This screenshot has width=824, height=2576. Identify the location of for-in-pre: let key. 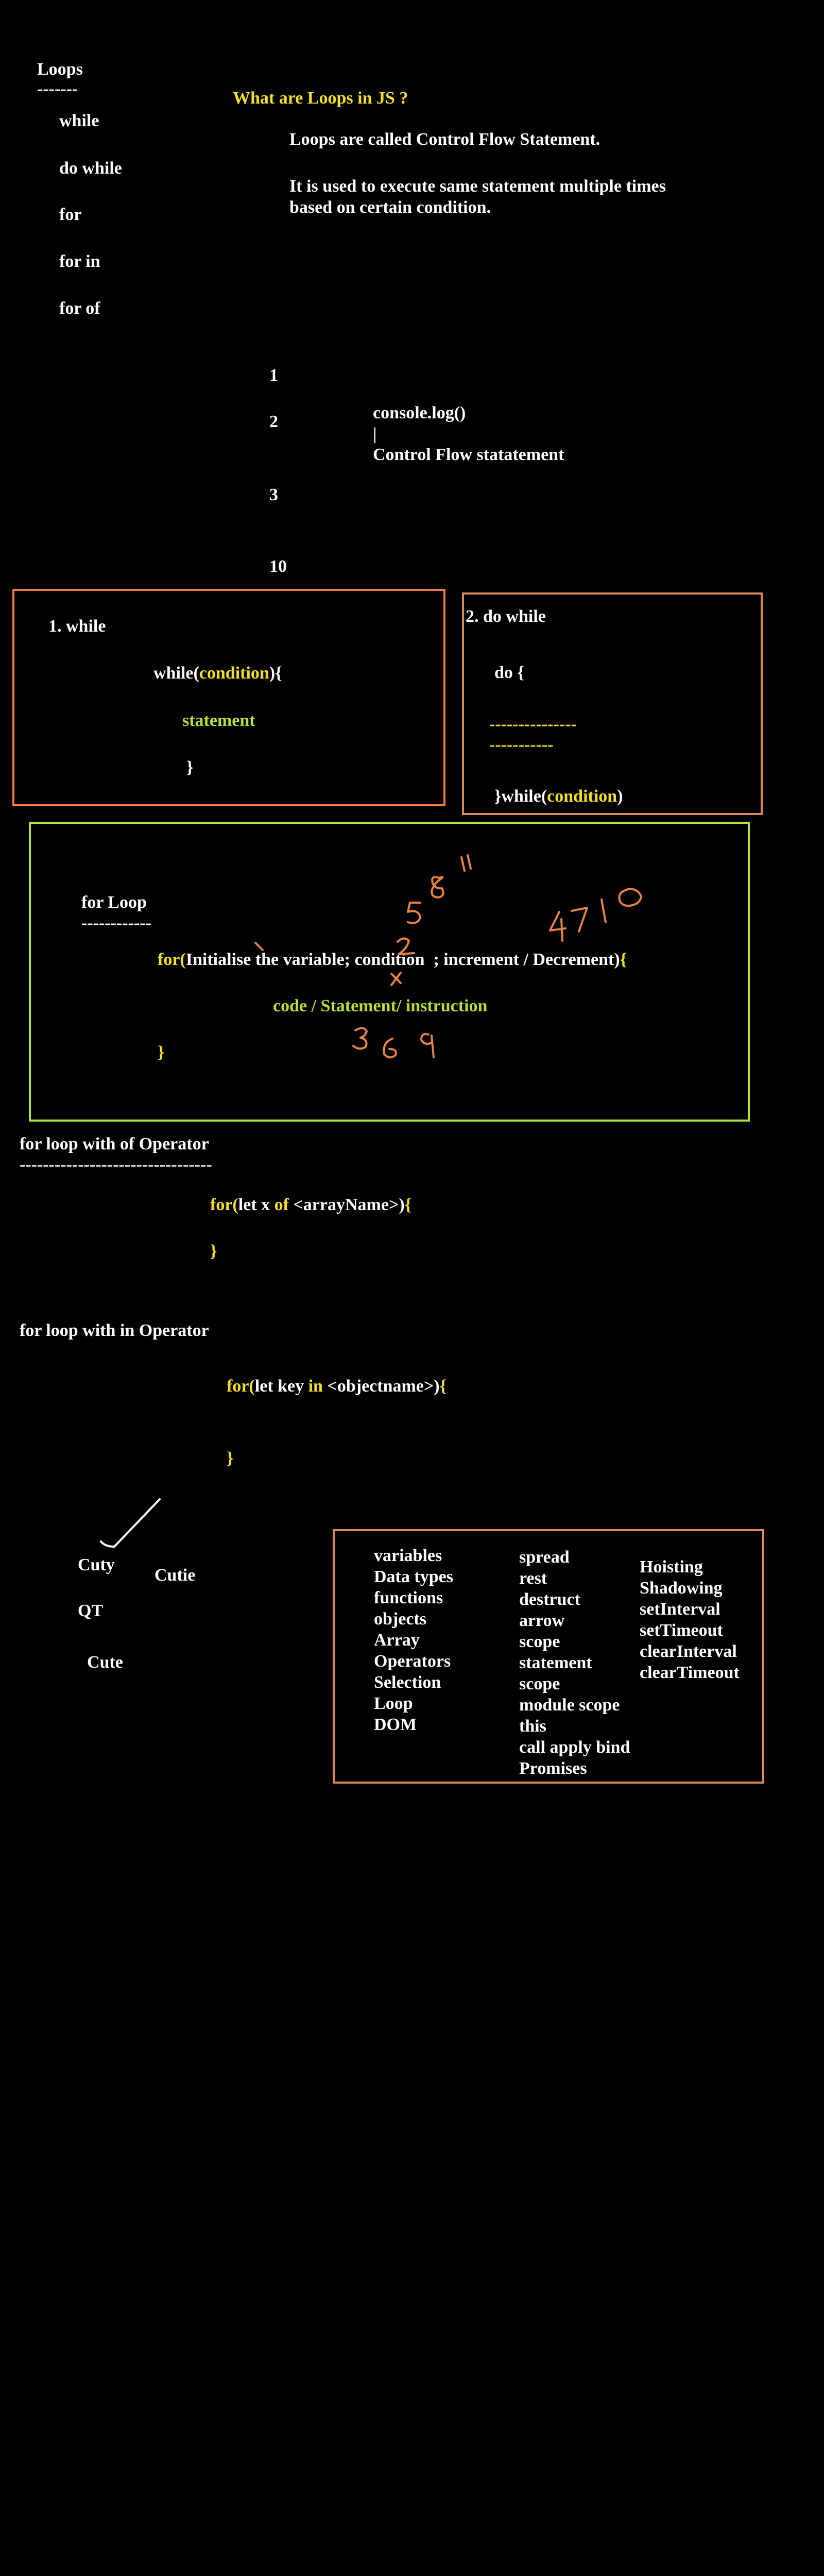
(281, 1386).